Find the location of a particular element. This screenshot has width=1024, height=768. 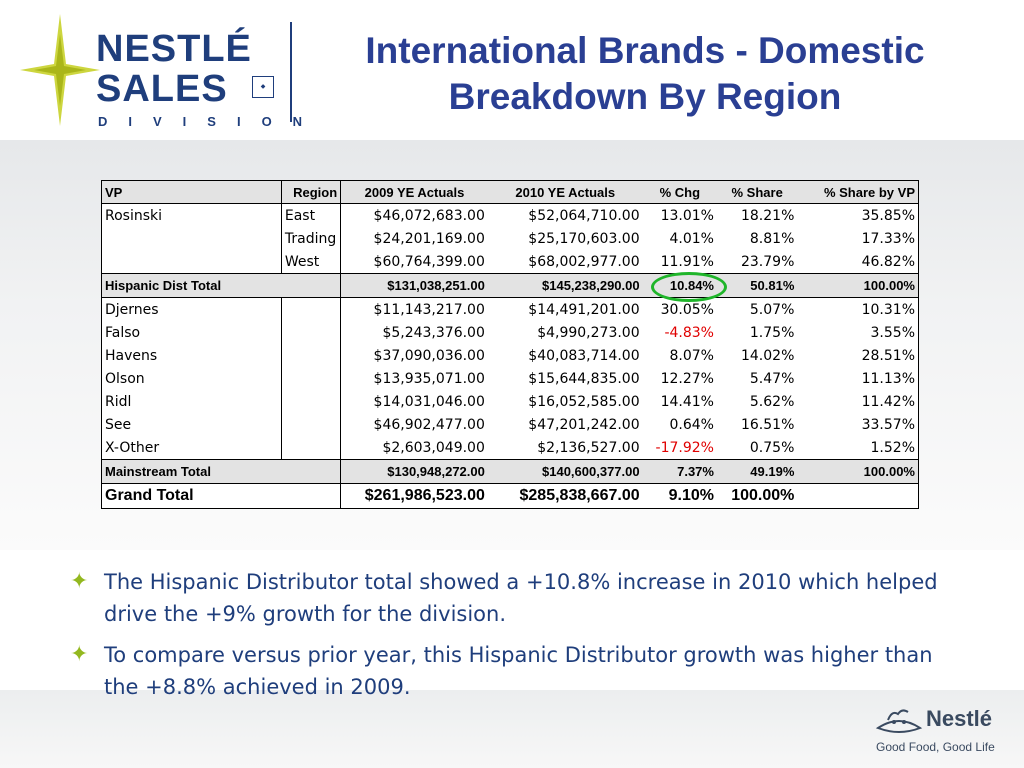

cell-share-vp: 100.00% is located at coordinates (858, 285).